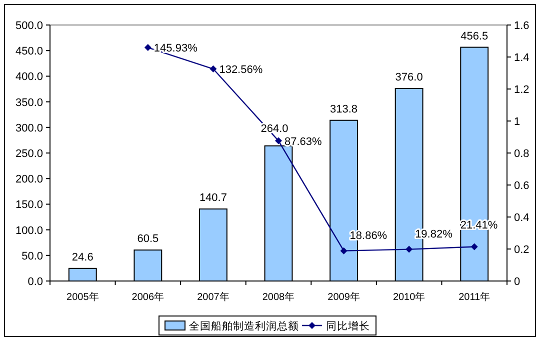 The width and height of the screenshot is (555, 347). What do you see at coordinates (409, 297) in the screenshot?
I see `x-tick-label: 2010年` at bounding box center [409, 297].